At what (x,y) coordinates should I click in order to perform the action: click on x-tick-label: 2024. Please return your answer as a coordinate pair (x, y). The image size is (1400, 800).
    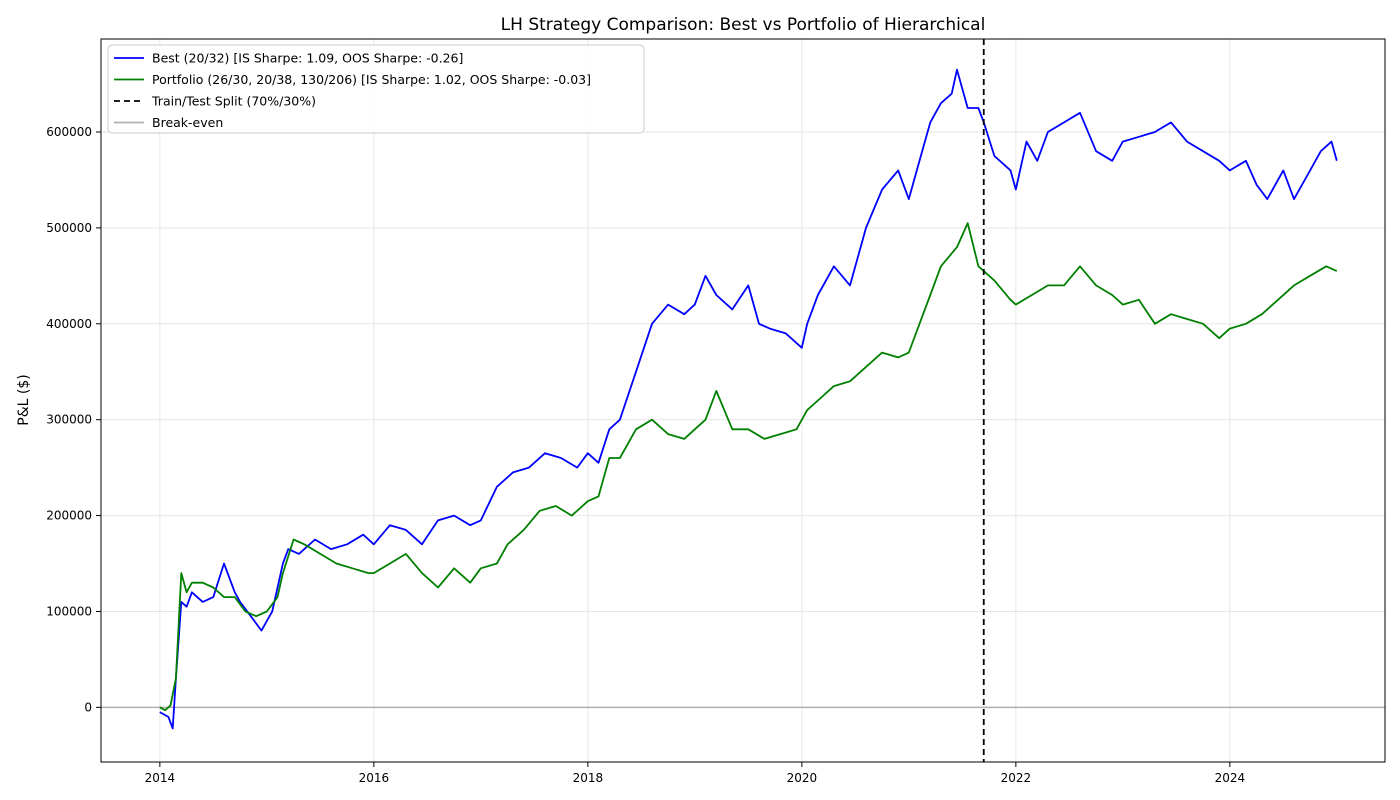
    Looking at the image, I should click on (1230, 778).